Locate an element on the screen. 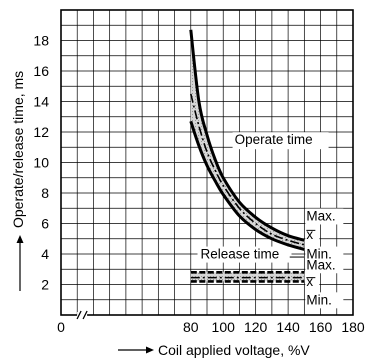  x-tick-label: 140 is located at coordinates (288, 327).